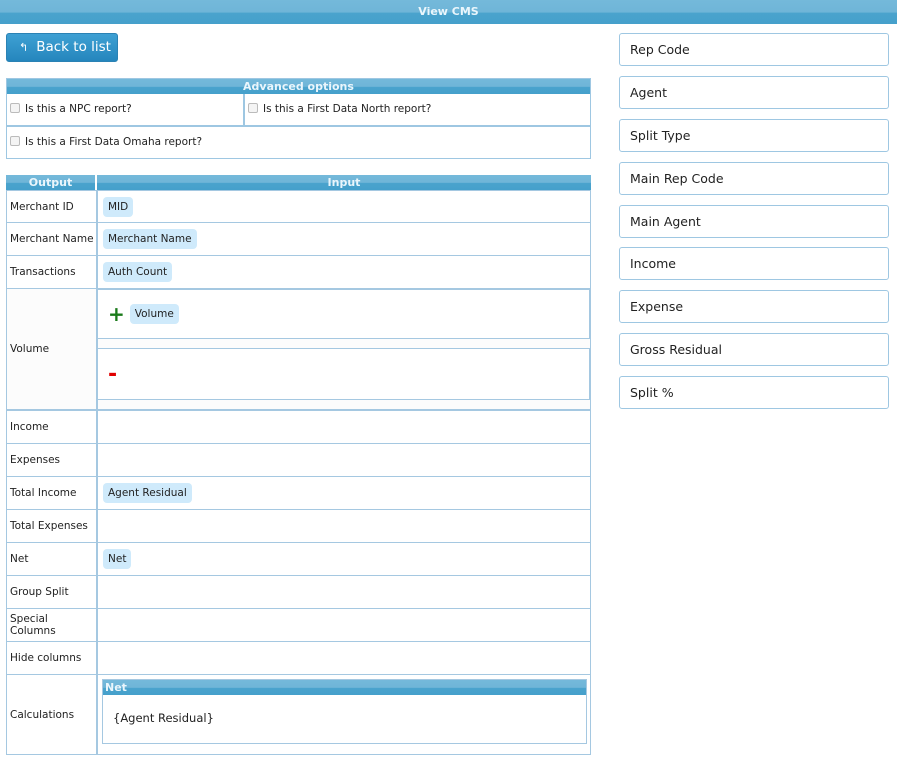  I want to click on option-label: Is this a First Data North report?, so click(347, 109).